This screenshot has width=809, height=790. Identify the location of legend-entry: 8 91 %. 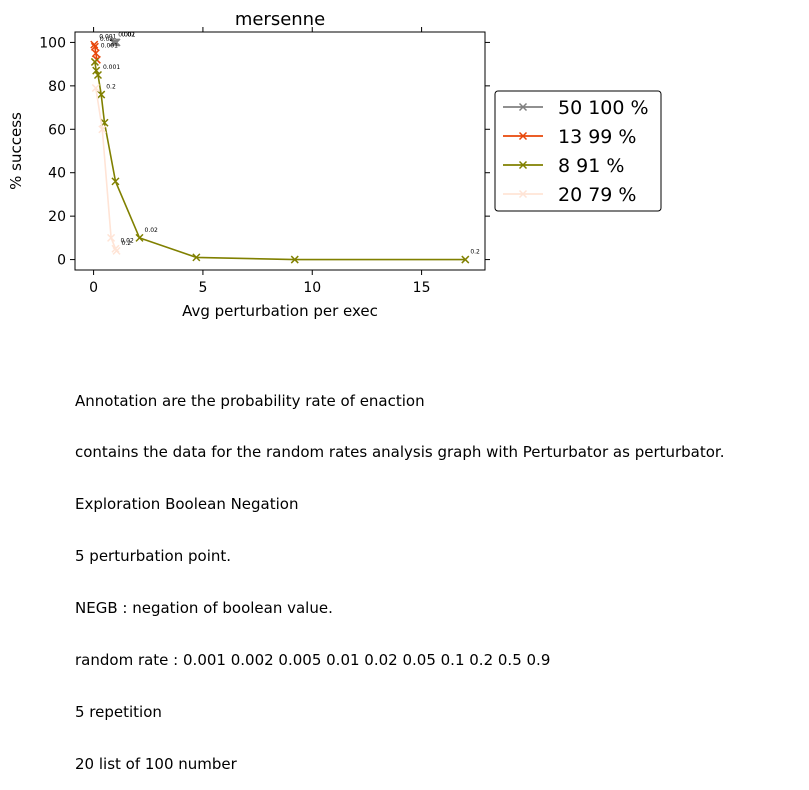
(563, 166).